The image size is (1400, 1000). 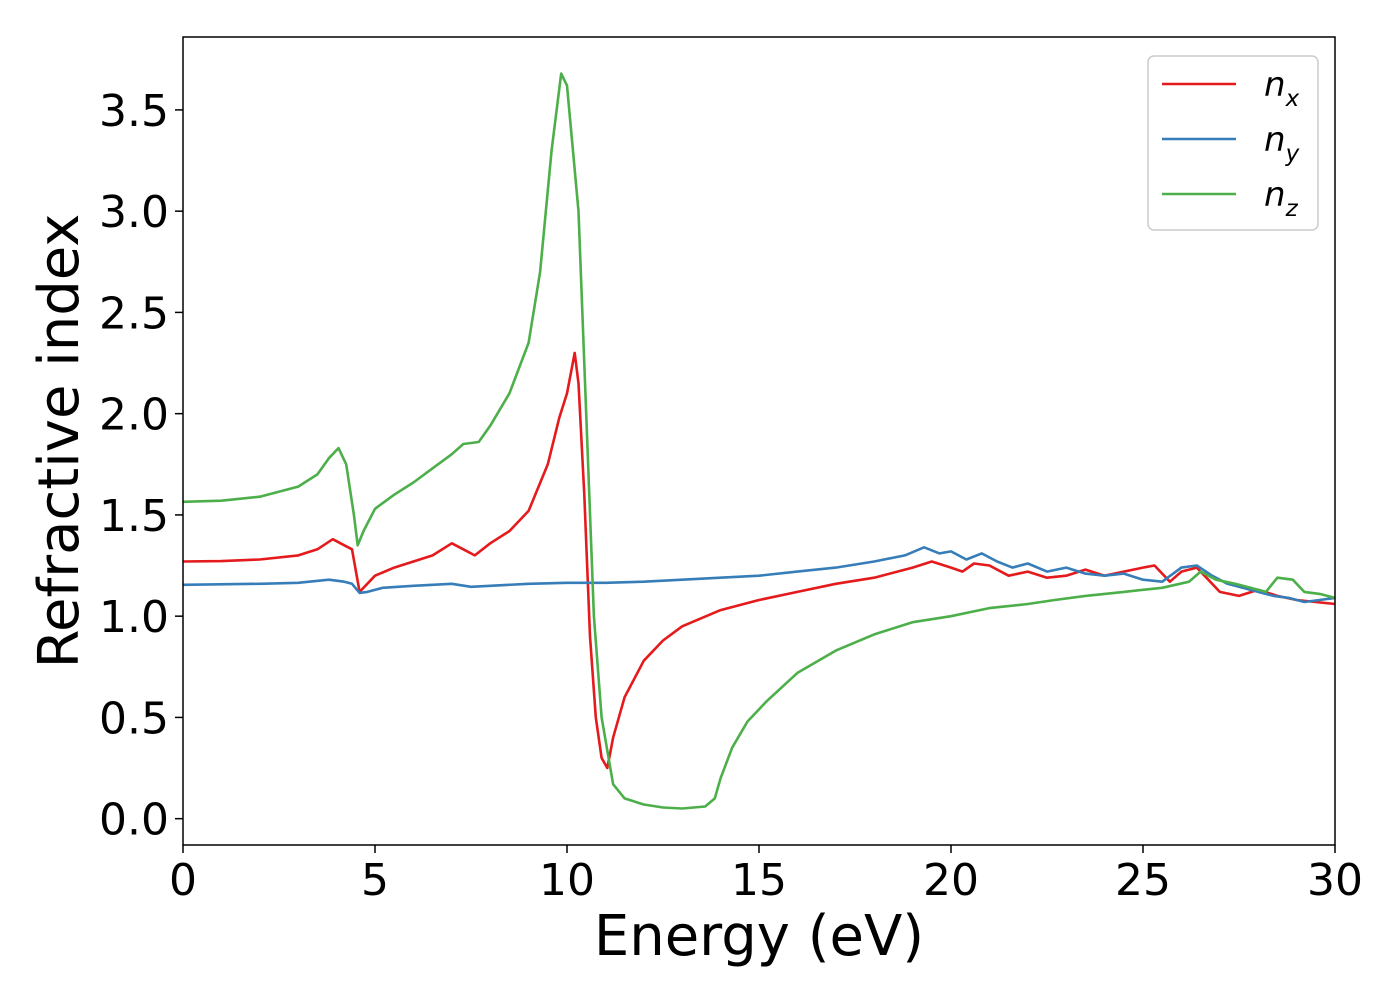 I want to click on y-tick-label: 0.0, so click(x=134, y=820).